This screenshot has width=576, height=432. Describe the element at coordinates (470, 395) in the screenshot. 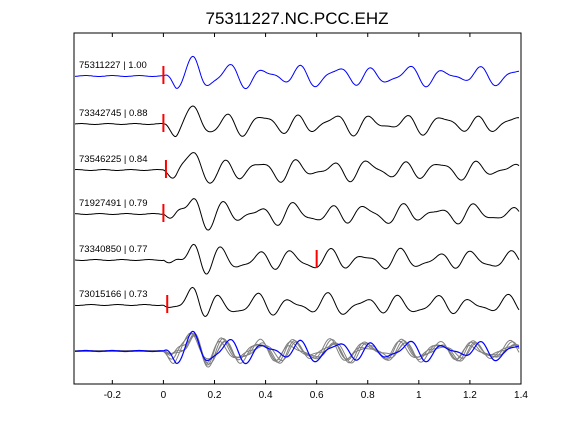

I see `x-tick-label: 1.2` at that location.